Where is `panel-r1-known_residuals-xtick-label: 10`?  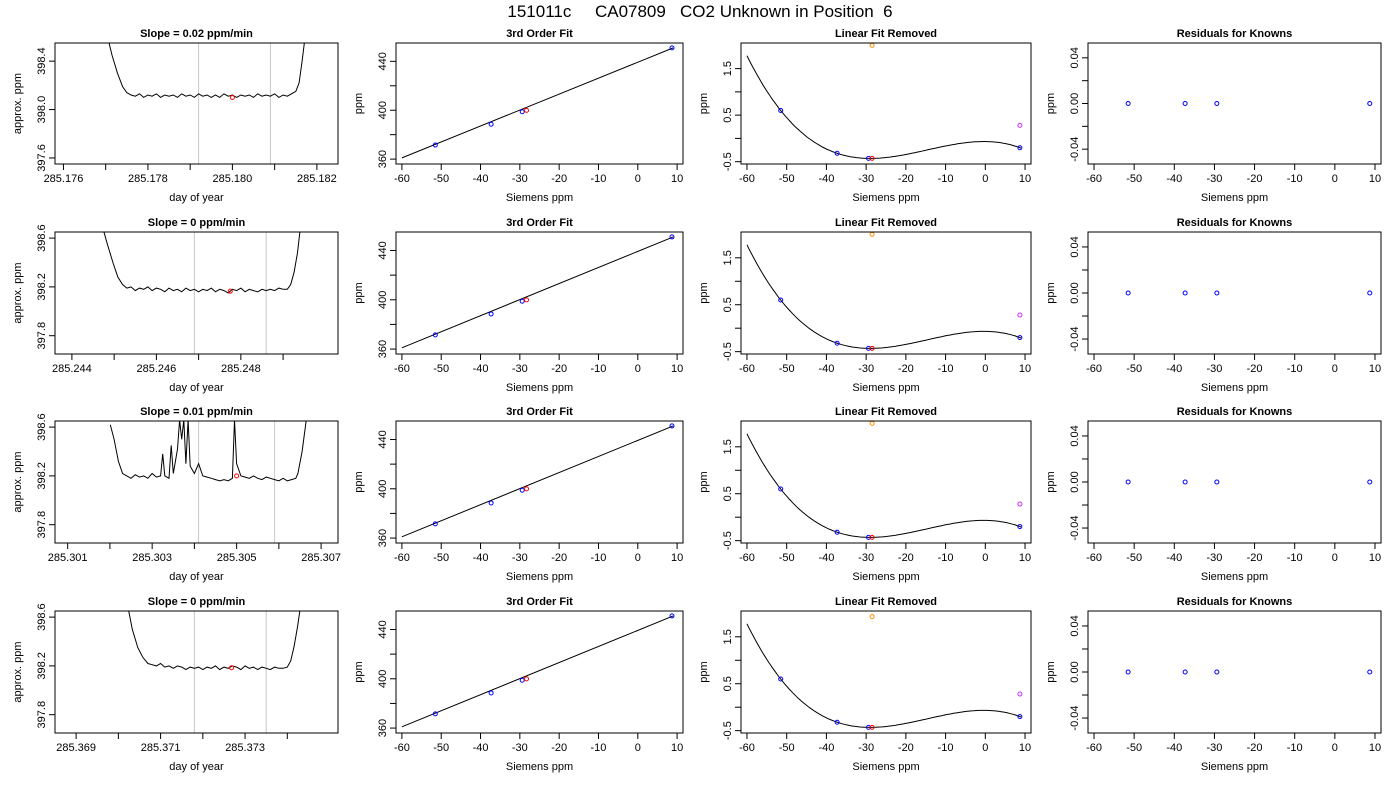 panel-r1-known_residuals-xtick-label: 10 is located at coordinates (1375, 369).